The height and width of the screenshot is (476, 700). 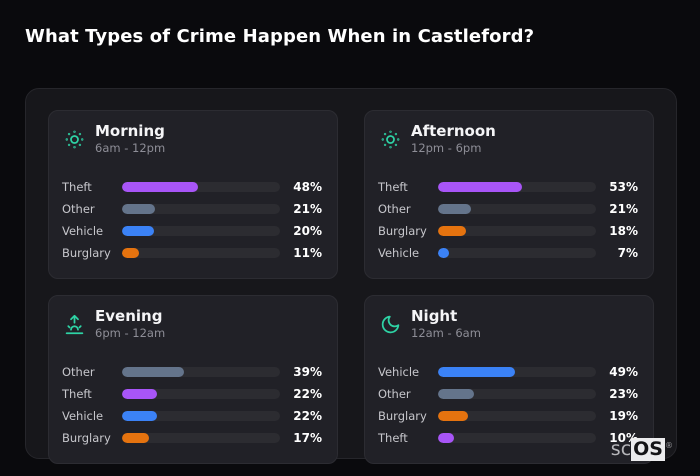 I want to click on bar-list: Other 39% Theft 22% Vehicle 22% Burglary 17%, so click(x=192, y=407).